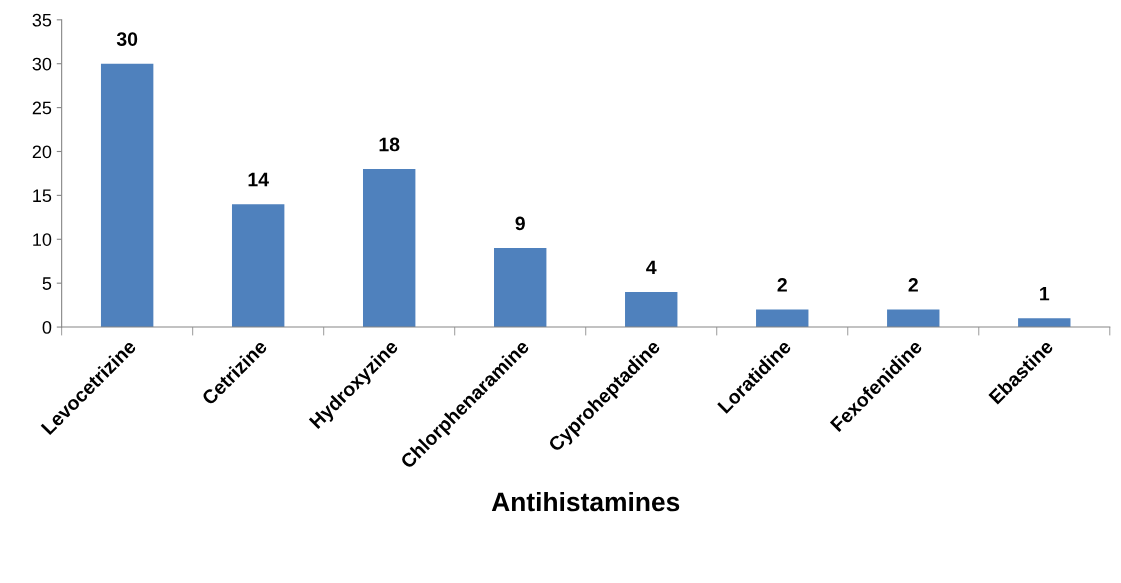  I want to click on x-axis-title: Antihistamines, so click(585, 501).